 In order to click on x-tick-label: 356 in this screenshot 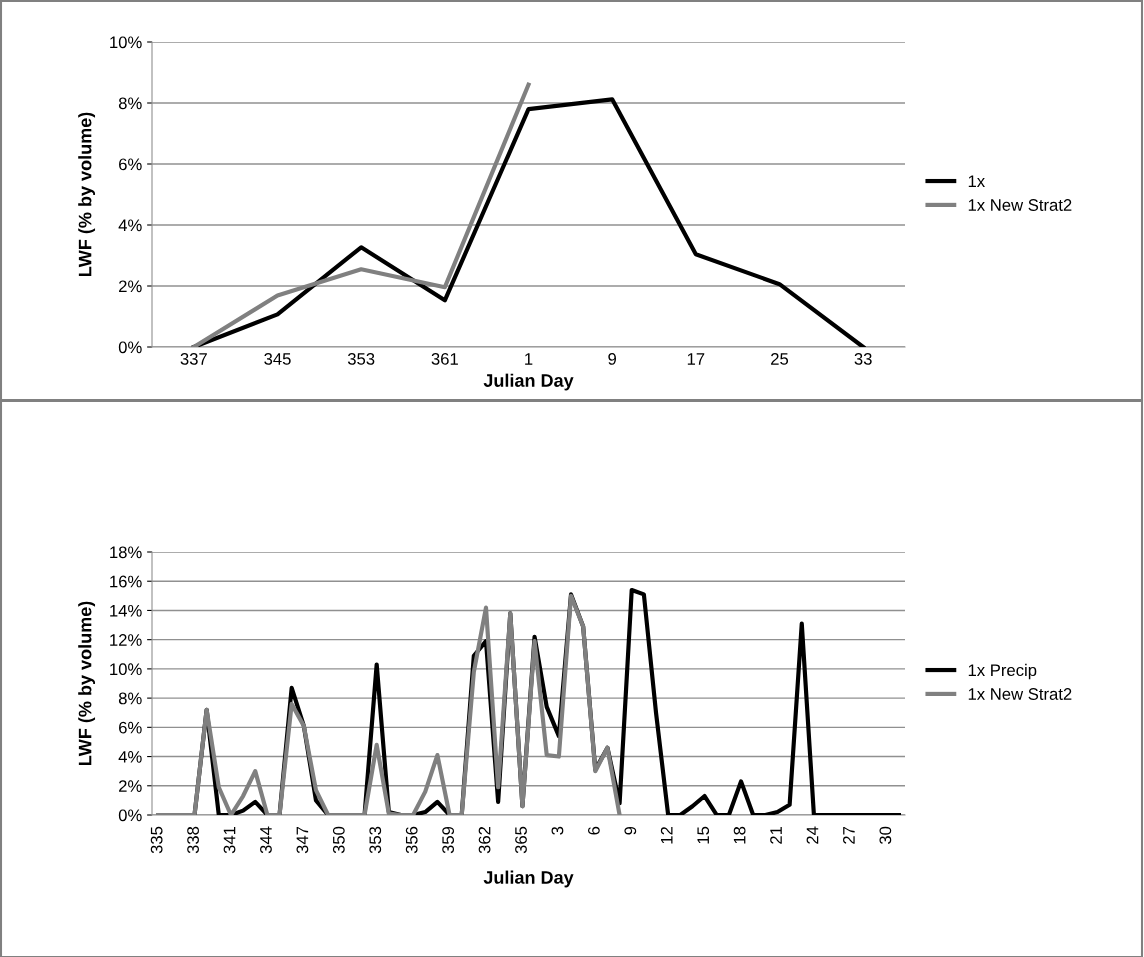, I will do `click(411, 840)`.